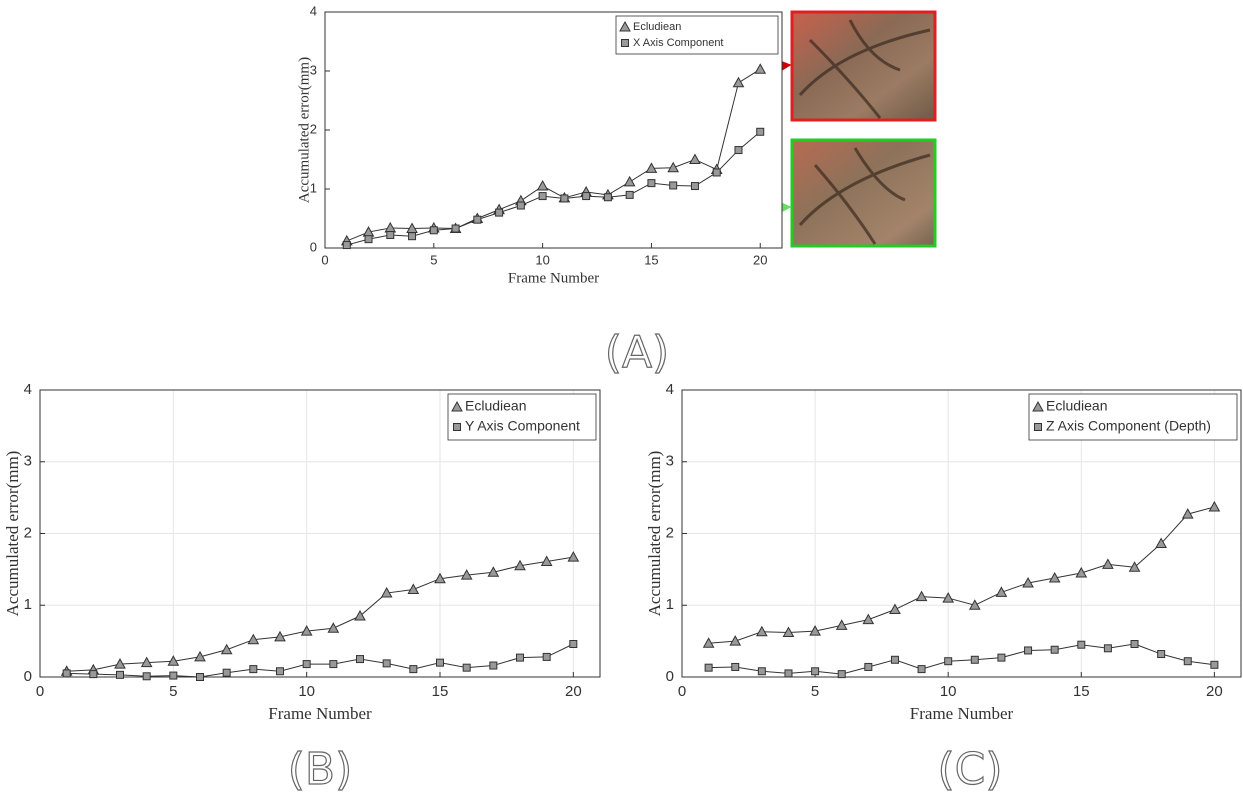 Image resolution: width=1243 pixels, height=797 pixels. I want to click on x-tick-label: 5, so click(433, 259).